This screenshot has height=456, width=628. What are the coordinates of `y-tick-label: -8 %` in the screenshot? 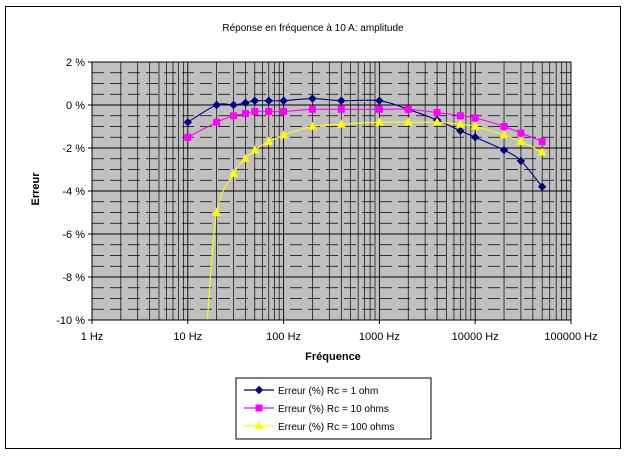 It's located at (73, 278).